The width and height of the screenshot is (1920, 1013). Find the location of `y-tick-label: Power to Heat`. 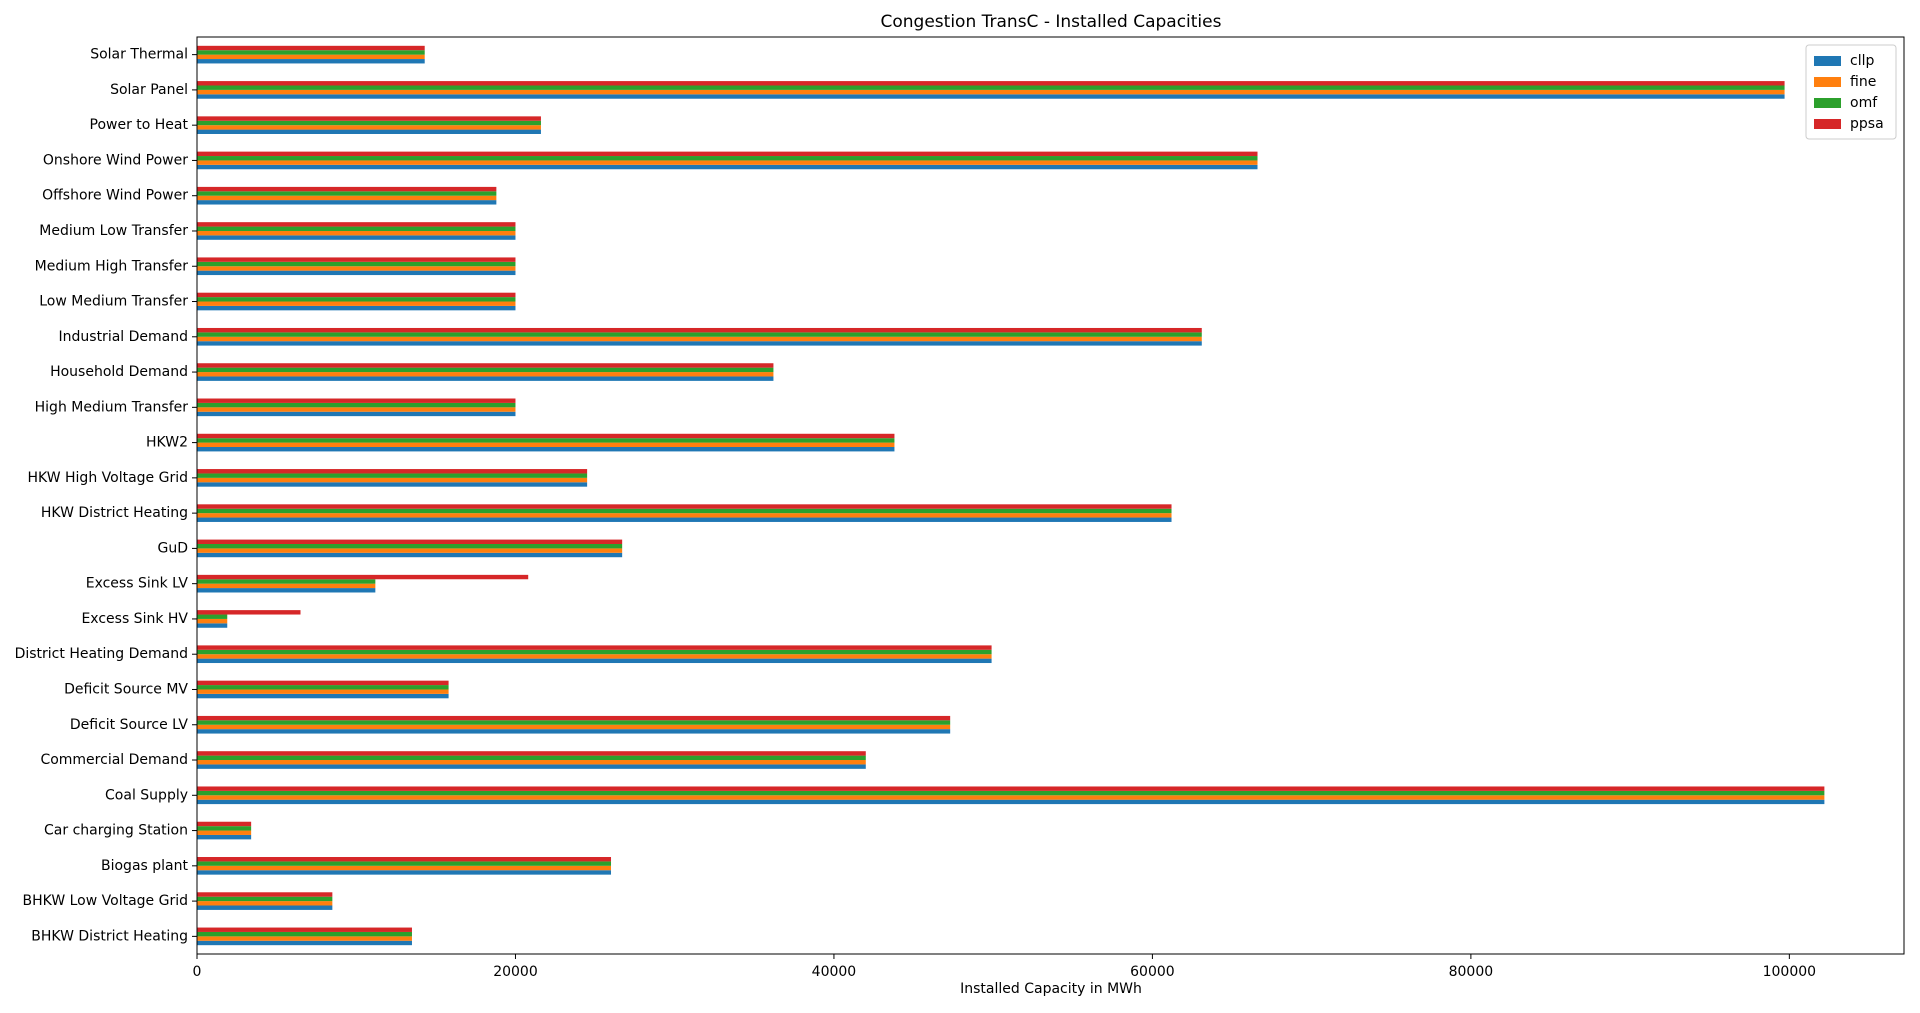

y-tick-label: Power to Heat is located at coordinates (139, 125).